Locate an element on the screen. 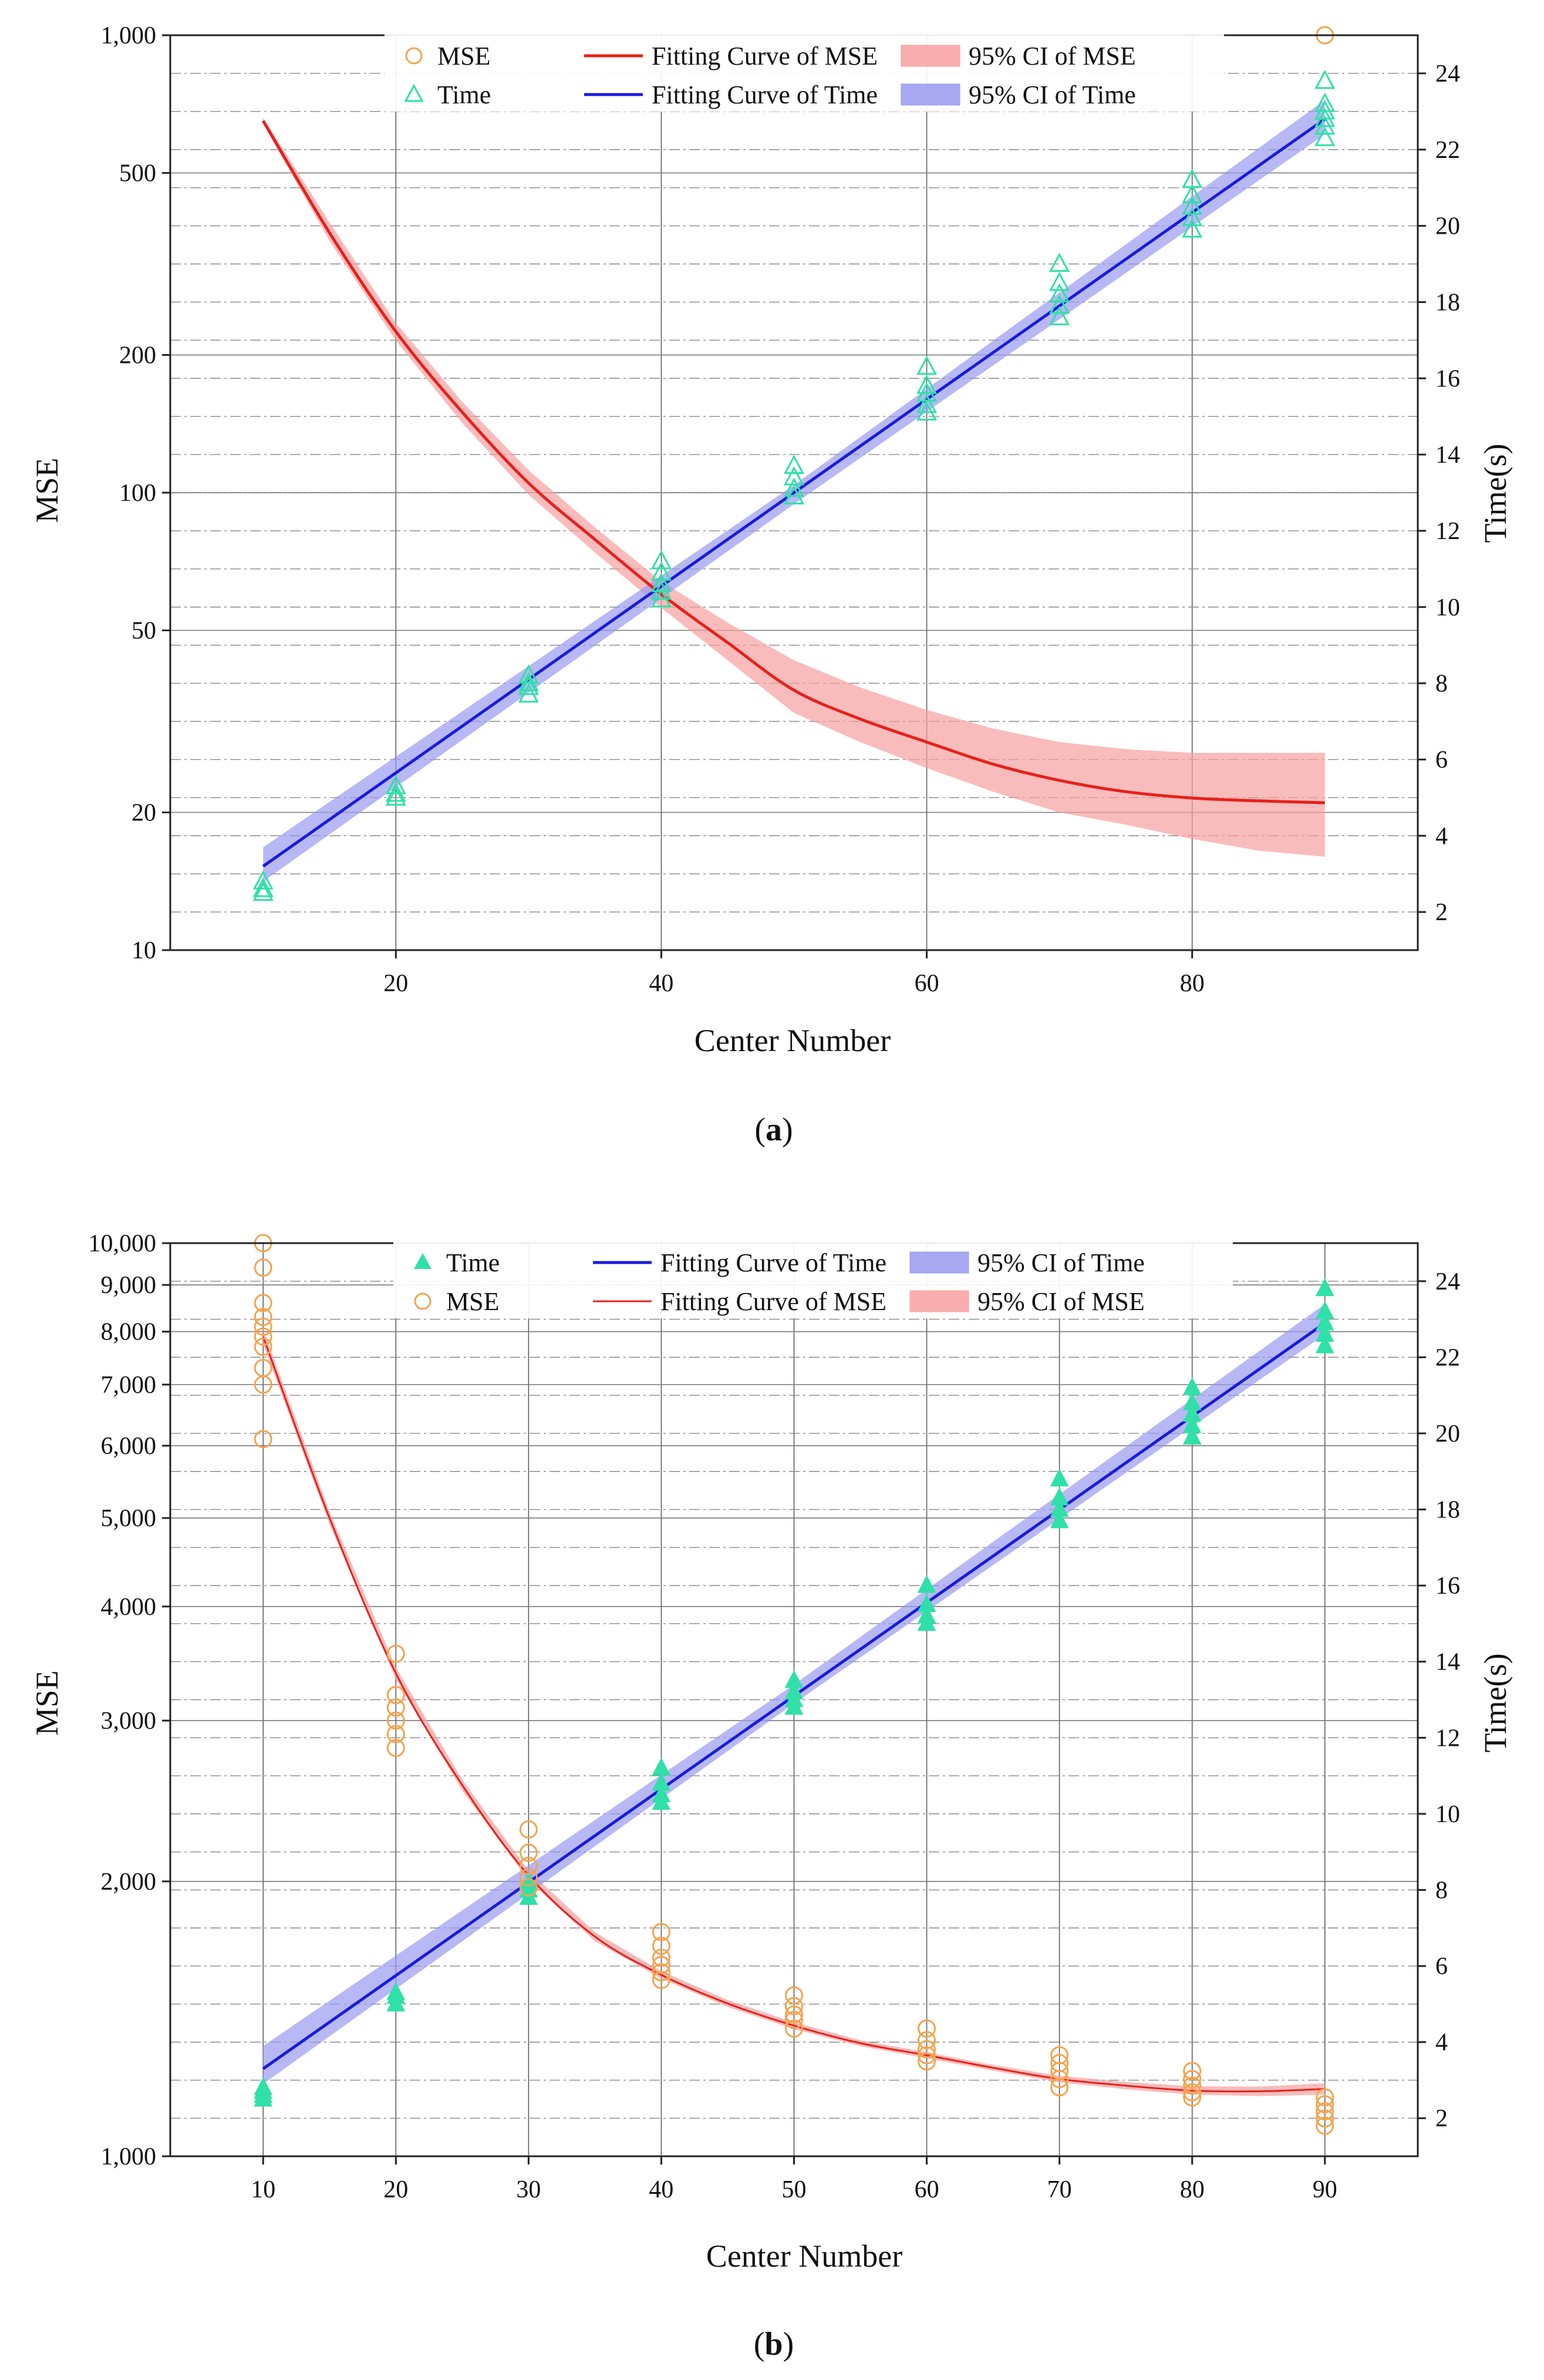  legend-symbol-mse is located at coordinates (414, 56).